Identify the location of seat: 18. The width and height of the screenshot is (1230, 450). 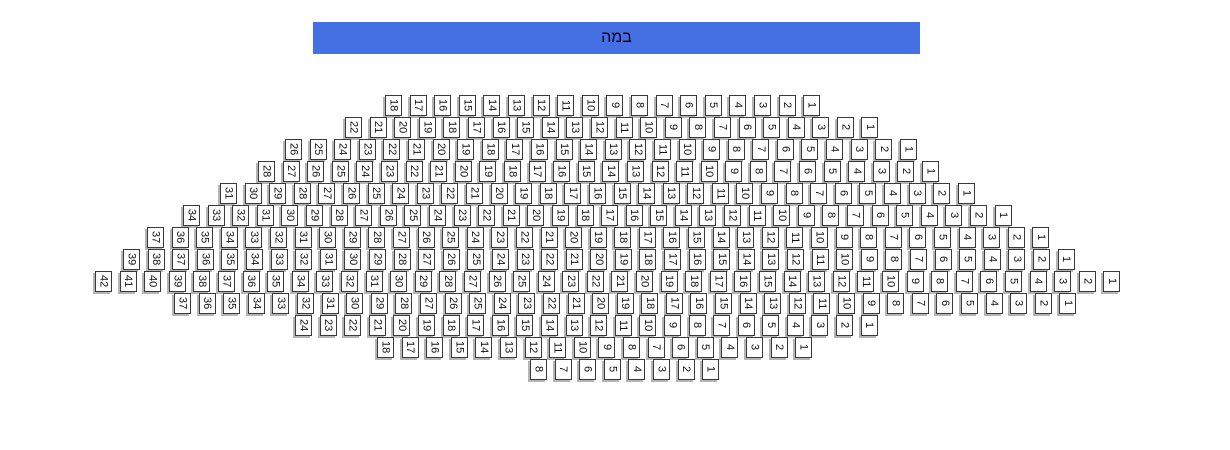
(694, 281).